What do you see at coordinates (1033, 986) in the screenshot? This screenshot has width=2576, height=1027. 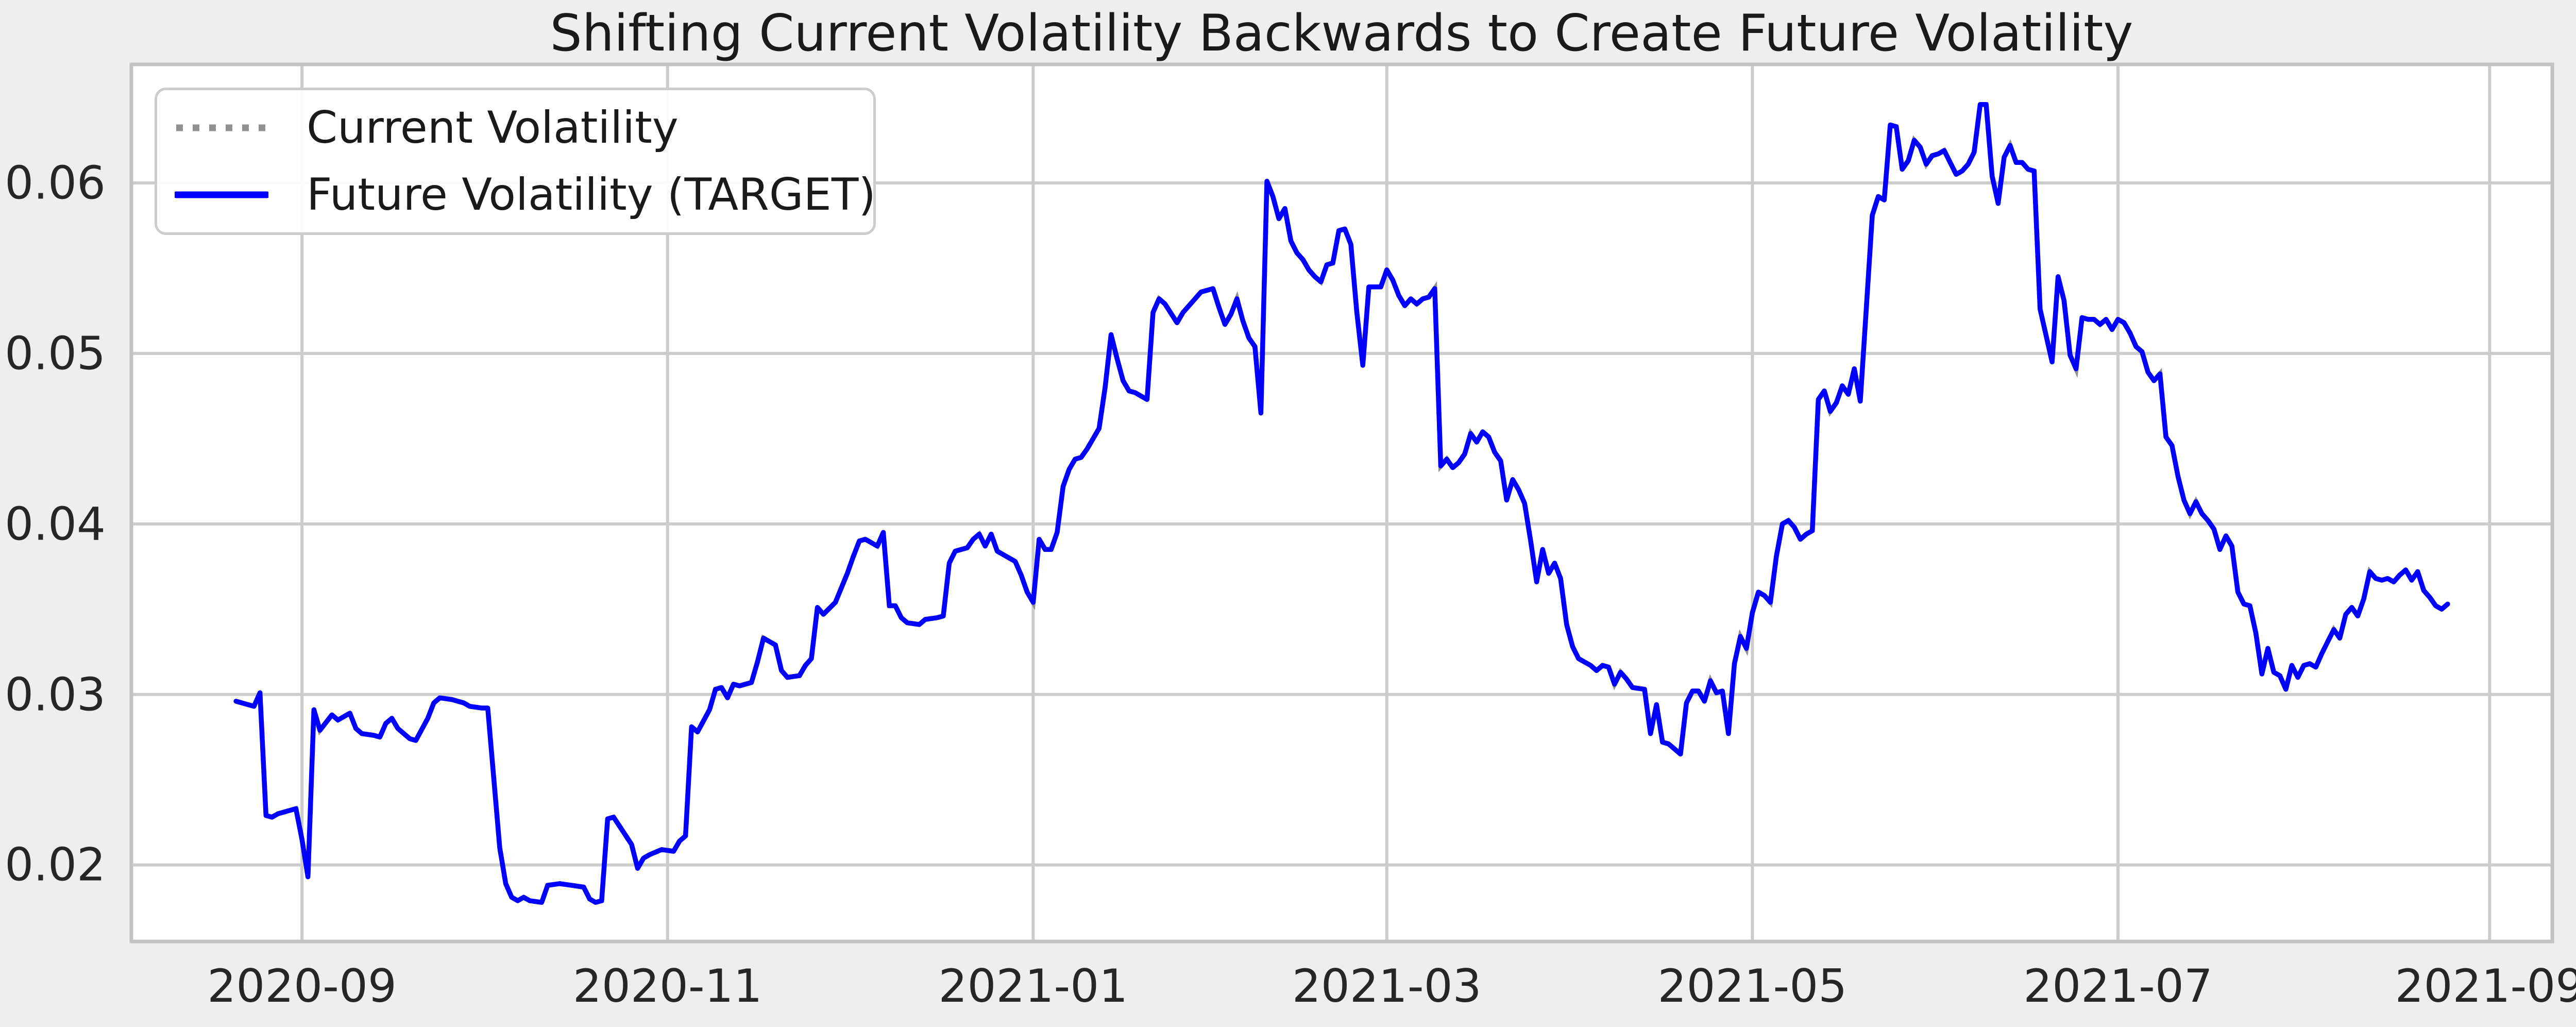 I see `x-tick-label-2021-01: 2021-01` at bounding box center [1033, 986].